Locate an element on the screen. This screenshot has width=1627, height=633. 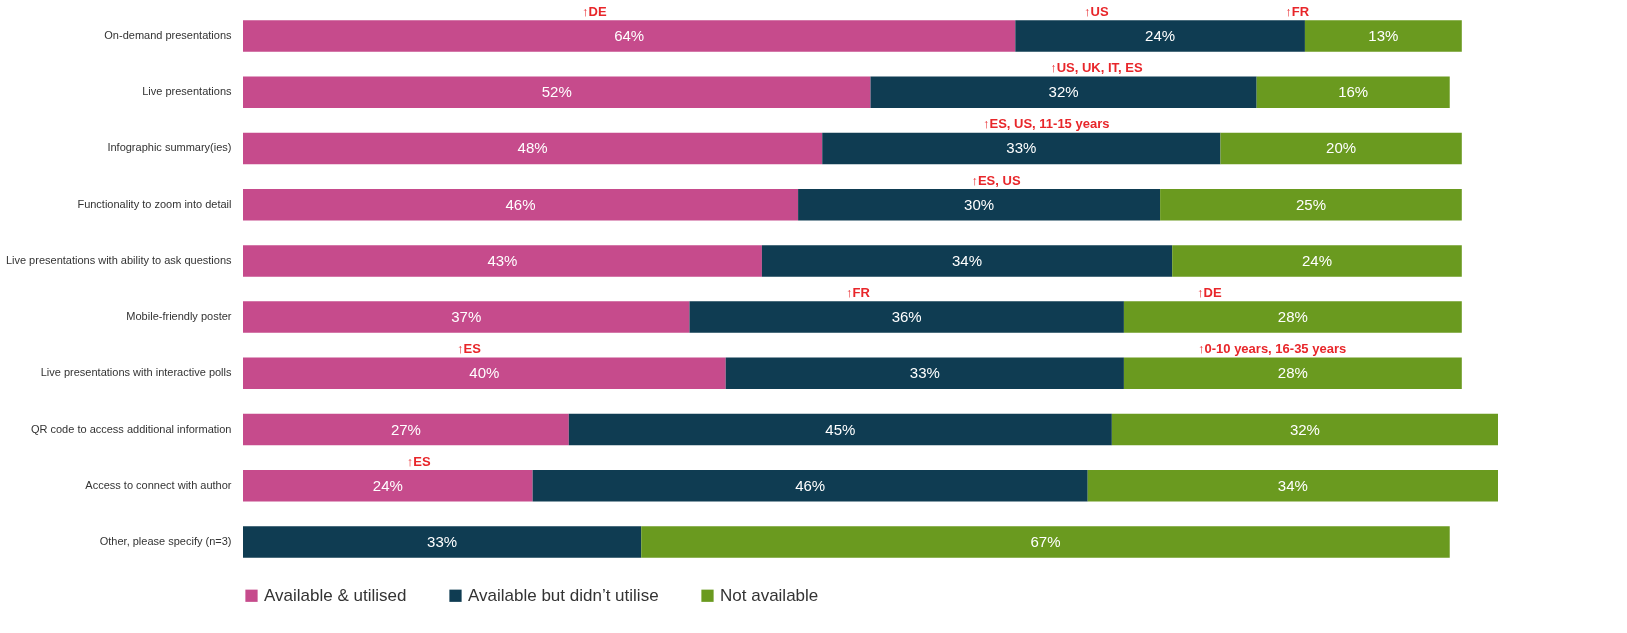
data-label: 48% is located at coordinates (532, 148).